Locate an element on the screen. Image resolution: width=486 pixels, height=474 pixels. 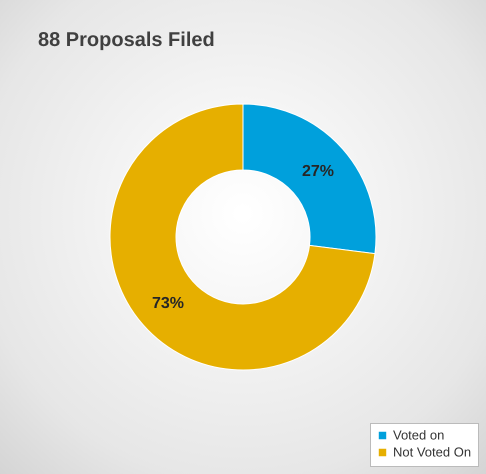
data-label: 27% is located at coordinates (318, 171).